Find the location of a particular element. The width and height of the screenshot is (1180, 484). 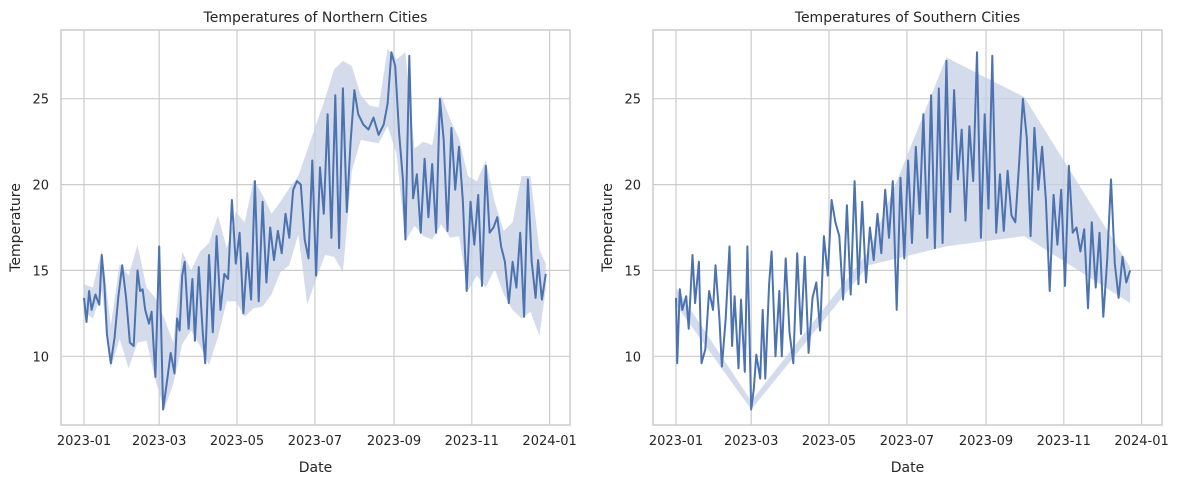

y-axis-label: Temperature is located at coordinates (608, 228).